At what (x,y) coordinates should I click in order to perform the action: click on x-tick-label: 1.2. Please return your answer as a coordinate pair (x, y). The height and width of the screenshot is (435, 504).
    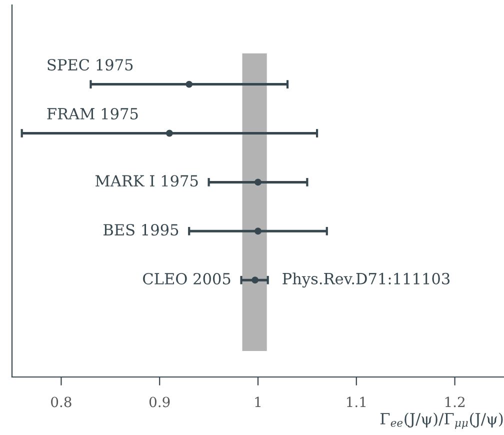
    Looking at the image, I should click on (454, 402).